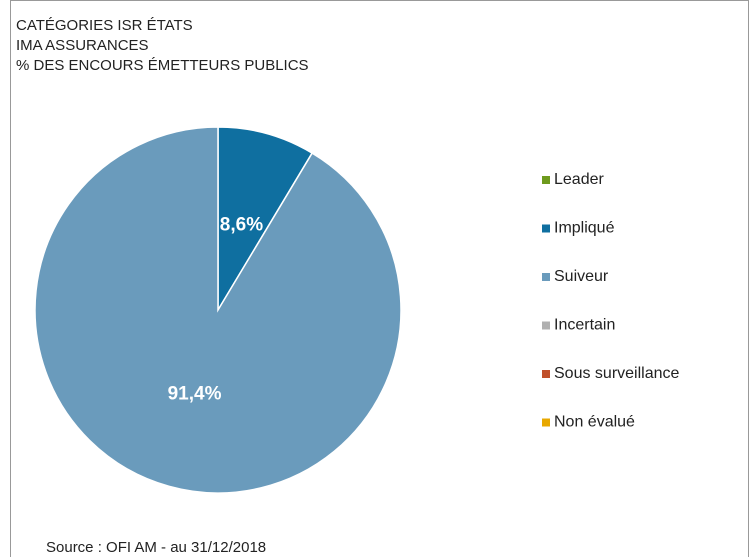  I want to click on source: Source : OFI AM - au 31/12/2018, so click(156, 547).